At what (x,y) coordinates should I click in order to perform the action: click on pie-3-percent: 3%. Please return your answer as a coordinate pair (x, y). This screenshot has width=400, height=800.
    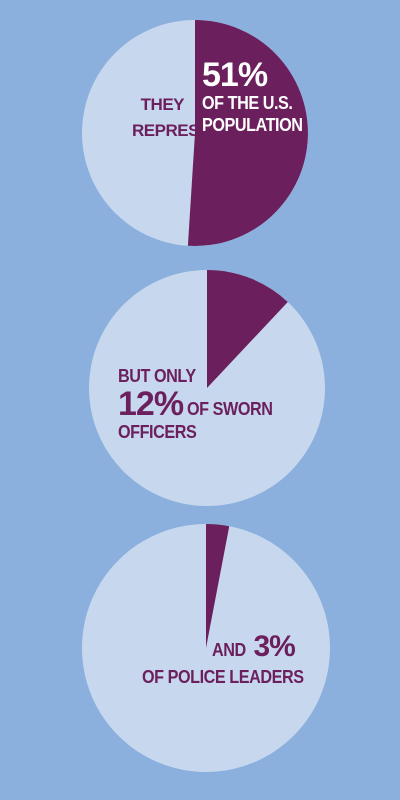
    Looking at the image, I should click on (274, 646).